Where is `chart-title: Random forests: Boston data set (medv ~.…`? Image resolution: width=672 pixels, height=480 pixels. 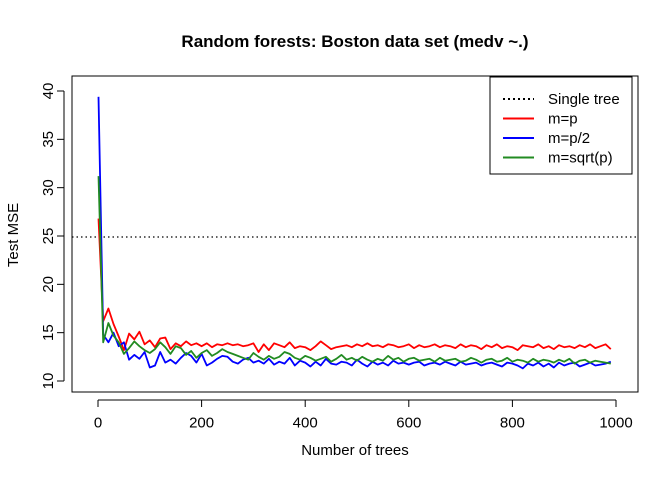
chart-title: Random forests: Boston data set (medv ~.… is located at coordinates (354, 41).